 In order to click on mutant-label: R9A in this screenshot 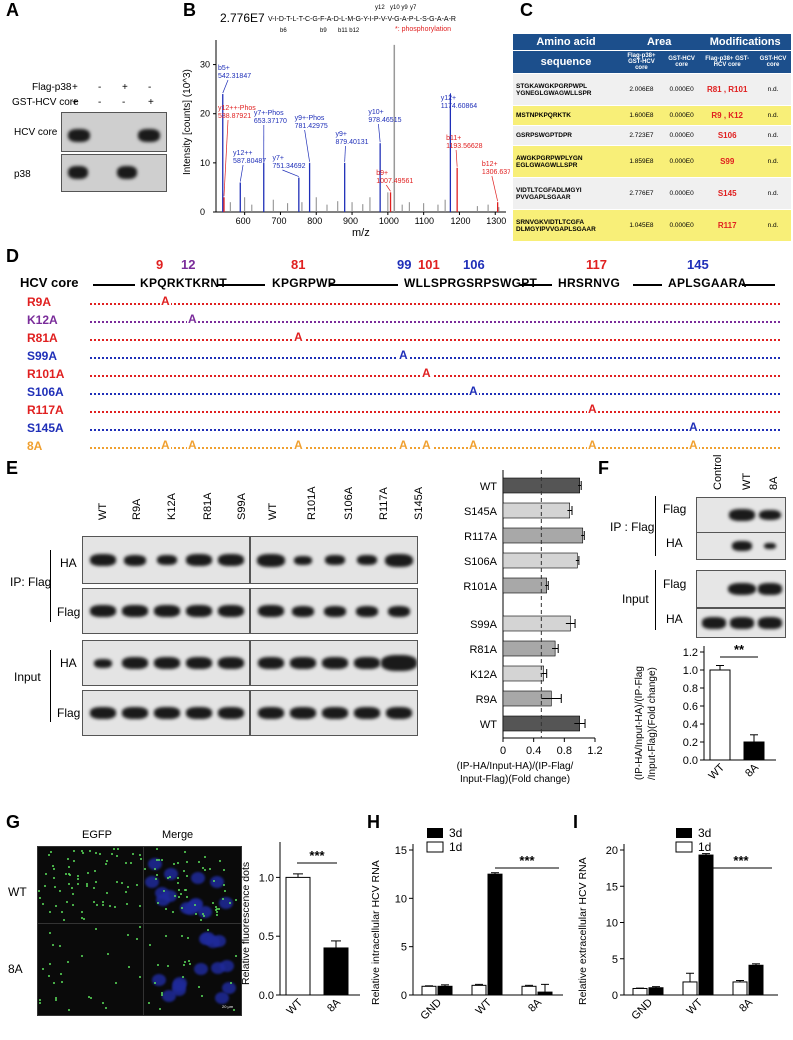, I will do `click(39, 302)`.